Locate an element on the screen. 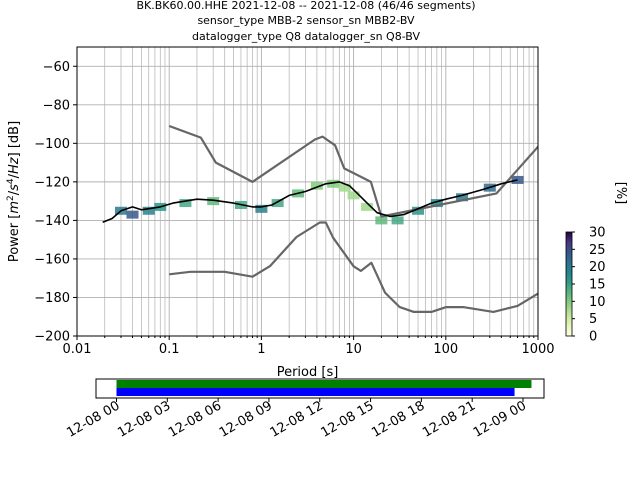 The image size is (640, 480). y-tick-label: −200 is located at coordinates (52, 337).